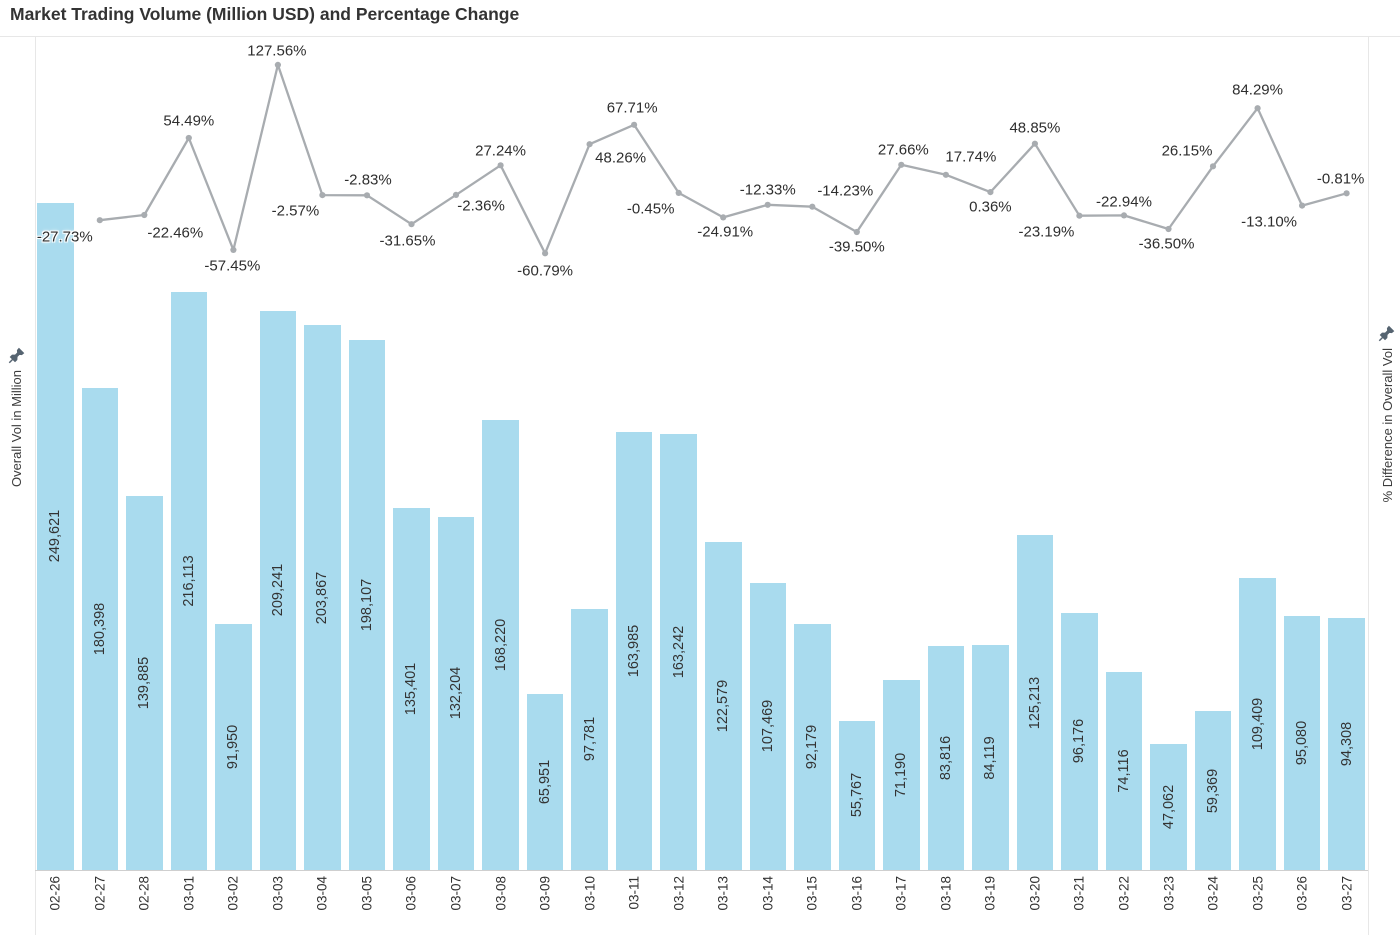 Image resolution: width=1400 pixels, height=935 pixels. I want to click on x-axis-label-03-11: 03-11, so click(634, 893).